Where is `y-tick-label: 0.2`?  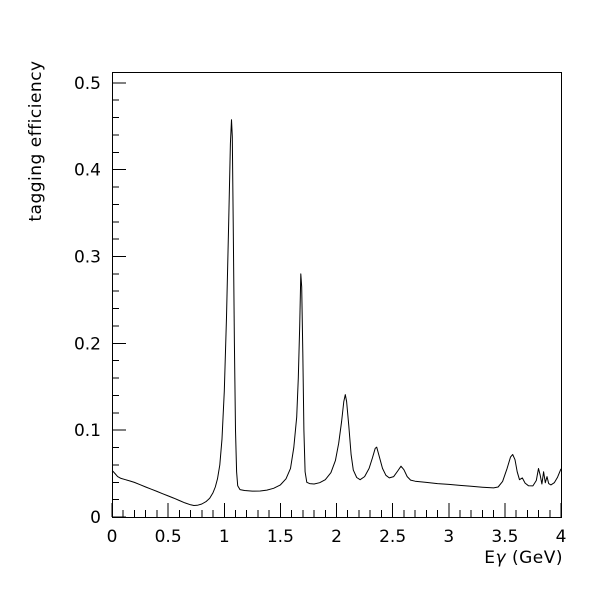 y-tick-label: 0.2 is located at coordinates (87, 344).